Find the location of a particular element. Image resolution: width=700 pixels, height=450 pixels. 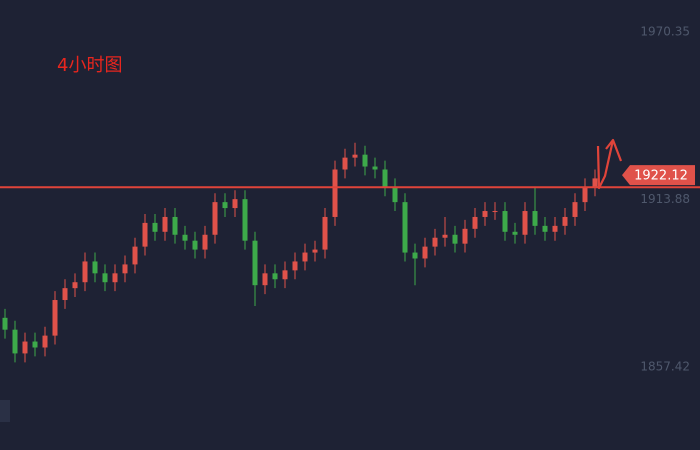

price-tag-label: 1922.12 is located at coordinates (661, 176).